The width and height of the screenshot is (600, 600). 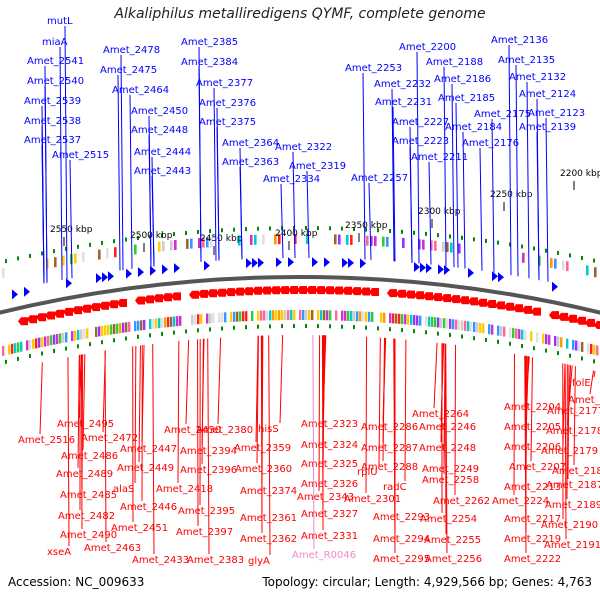 I want to click on gene-label-reverse: Amet_2325, so click(x=329, y=464).